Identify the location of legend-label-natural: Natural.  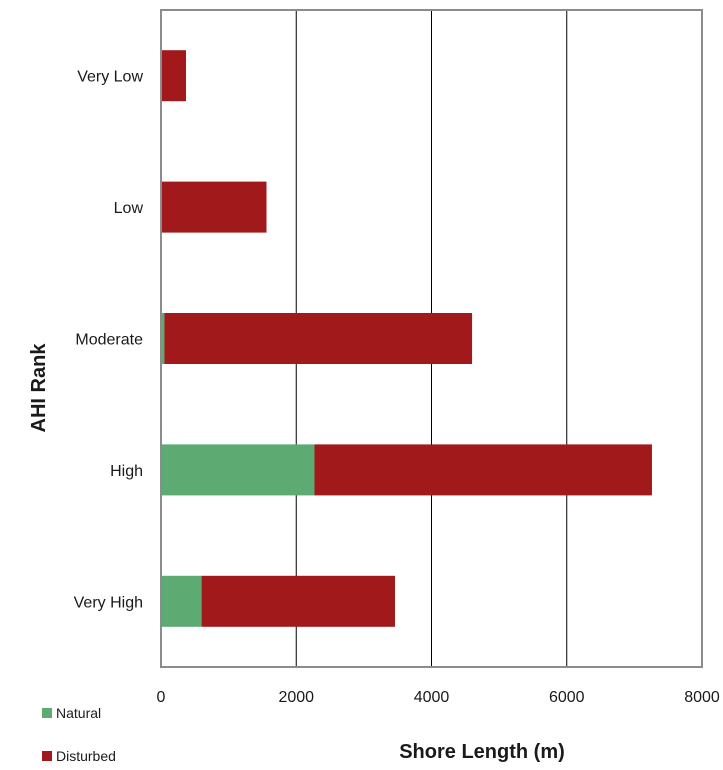
(78, 713).